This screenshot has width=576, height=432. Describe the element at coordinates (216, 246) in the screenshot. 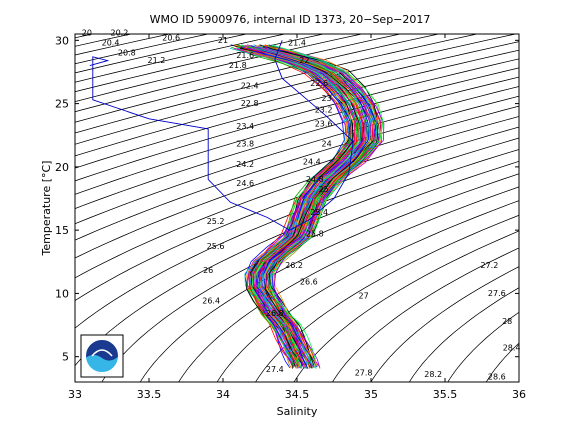

I see `contour-label: 25.6` at that location.